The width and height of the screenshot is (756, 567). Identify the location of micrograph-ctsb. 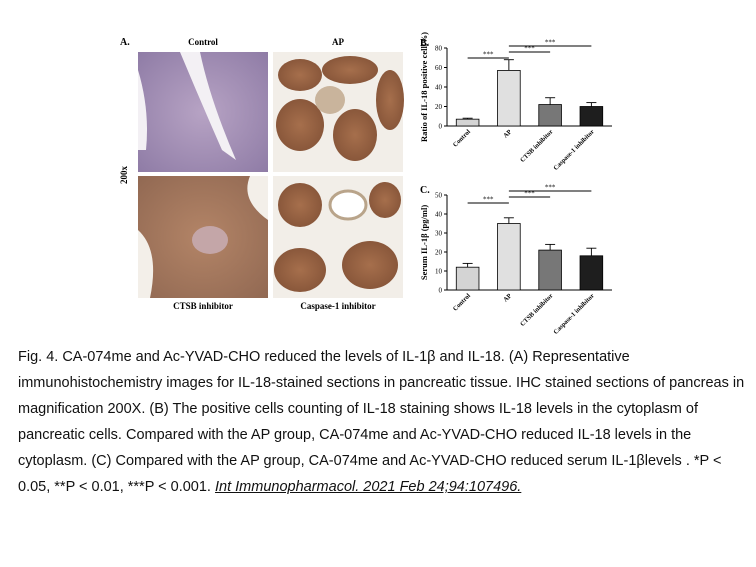
(203, 237).